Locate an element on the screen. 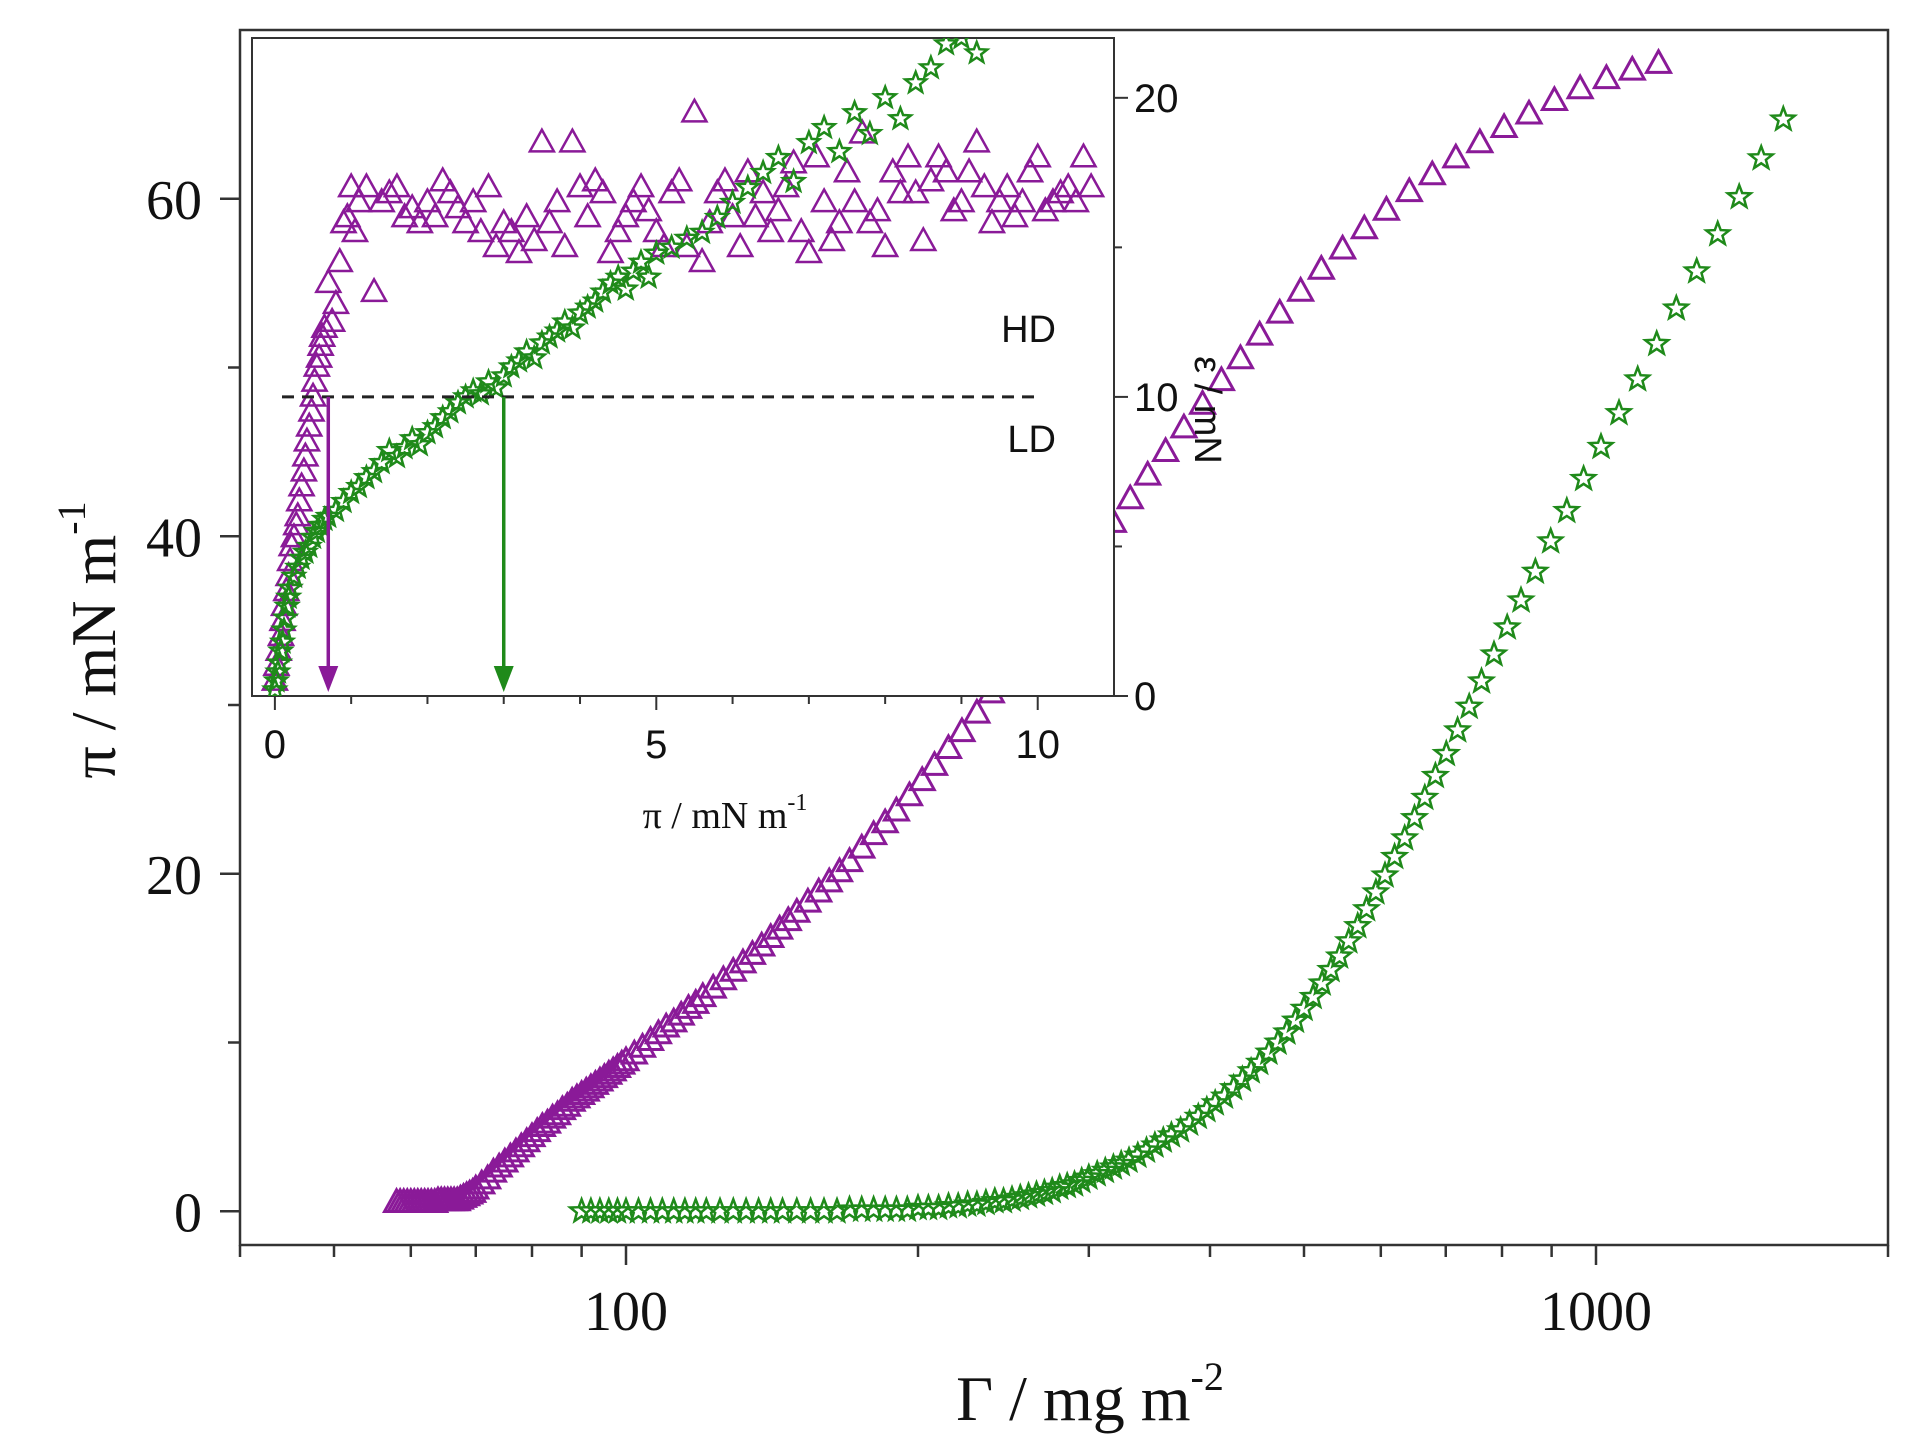  inset-y-axis-label: ε / mN is located at coordinates (1207, 410).